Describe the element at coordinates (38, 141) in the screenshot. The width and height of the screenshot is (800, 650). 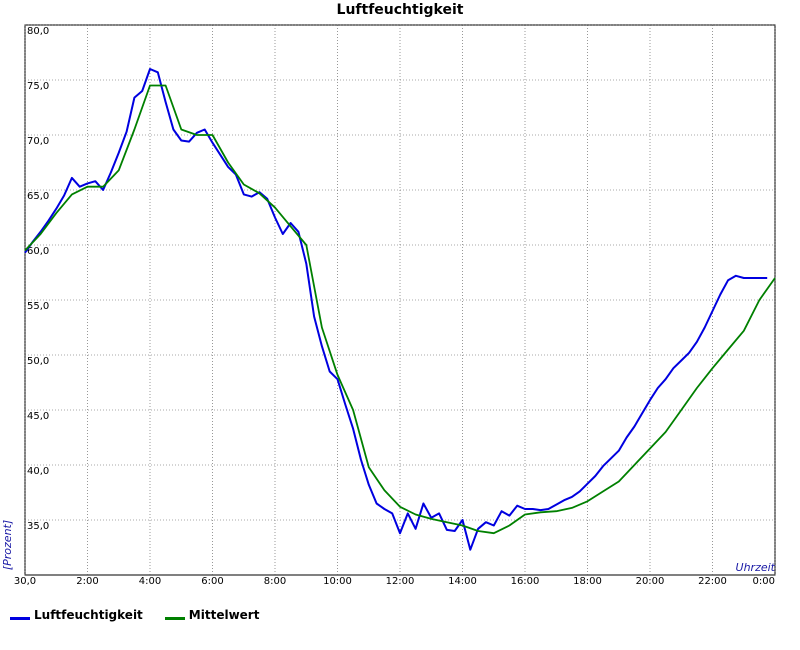
I see `y-tick-label: 70,0` at that location.